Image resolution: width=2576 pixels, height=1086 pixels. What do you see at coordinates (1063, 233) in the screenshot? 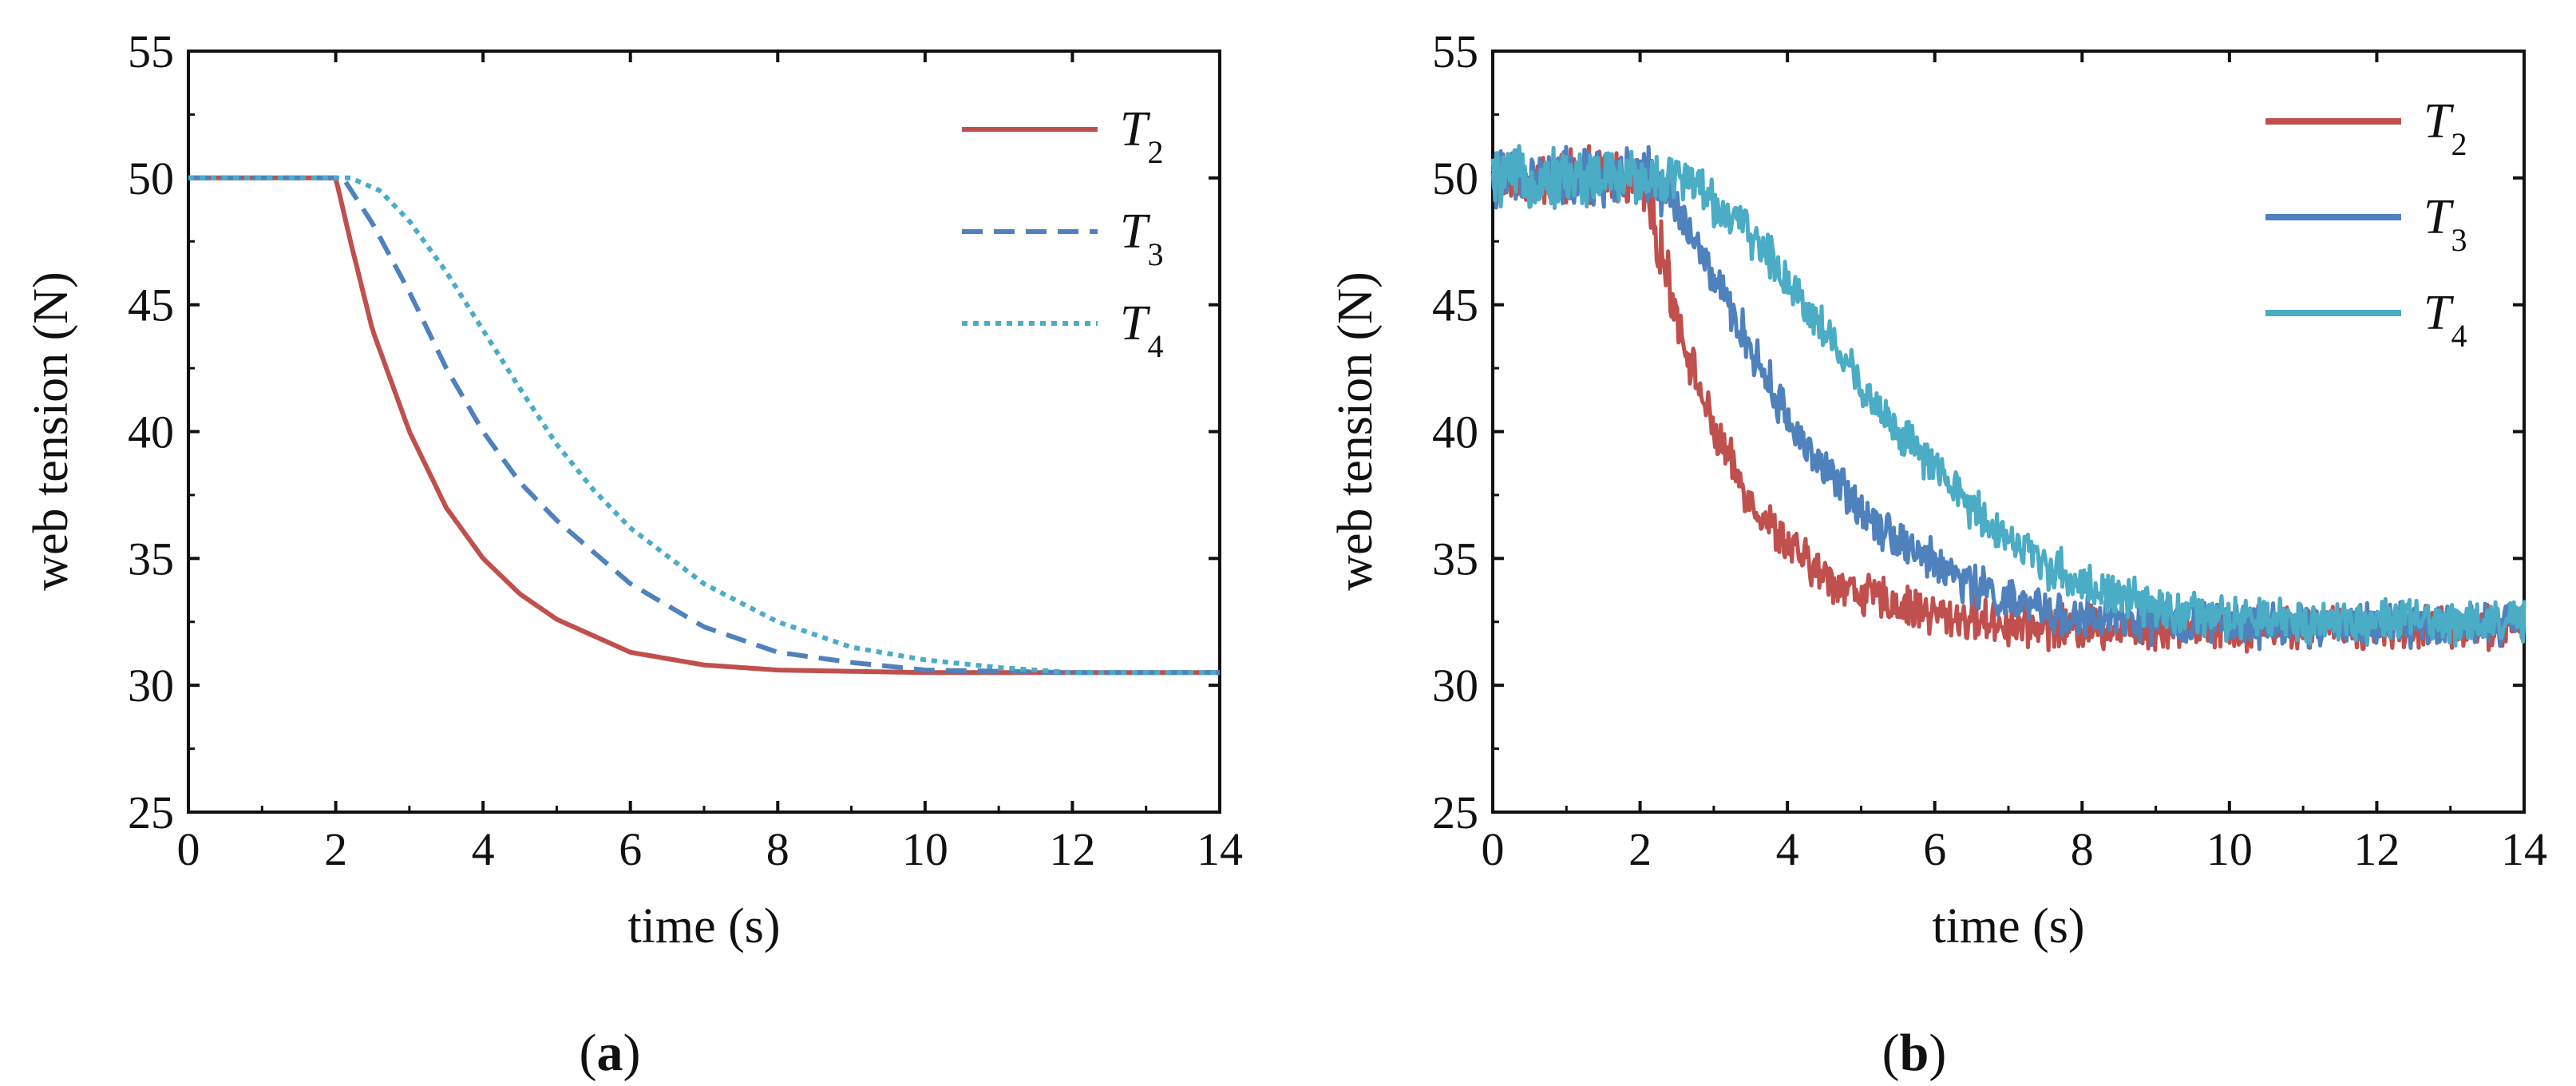
I see `legend-a: T2 T3 T4` at bounding box center [1063, 233].